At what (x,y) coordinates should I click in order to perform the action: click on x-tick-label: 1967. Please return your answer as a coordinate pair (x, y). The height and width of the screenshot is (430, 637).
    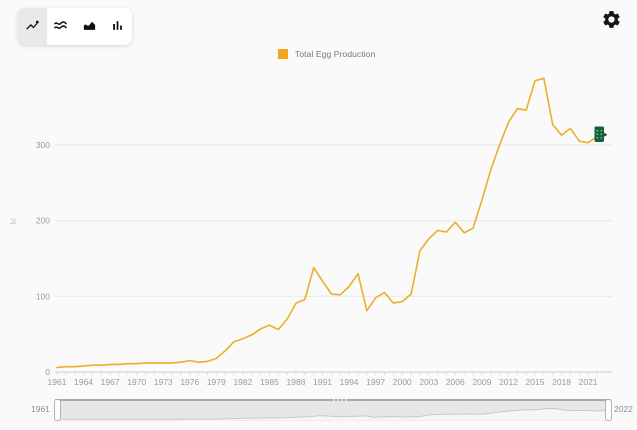
    Looking at the image, I should click on (110, 382).